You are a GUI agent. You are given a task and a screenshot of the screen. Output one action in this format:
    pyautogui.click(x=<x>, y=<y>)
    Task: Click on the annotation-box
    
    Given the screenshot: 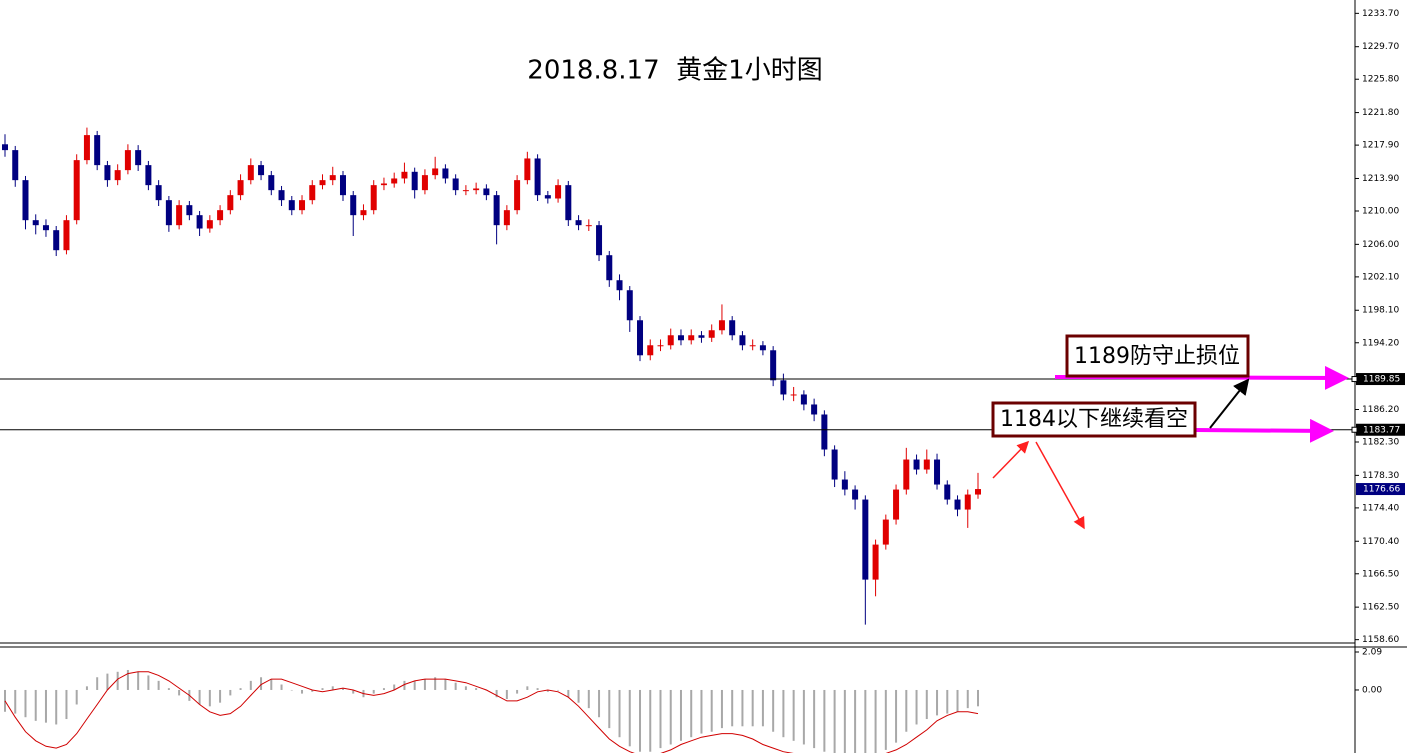 What is the action you would take?
    pyautogui.click(x=1094, y=419)
    